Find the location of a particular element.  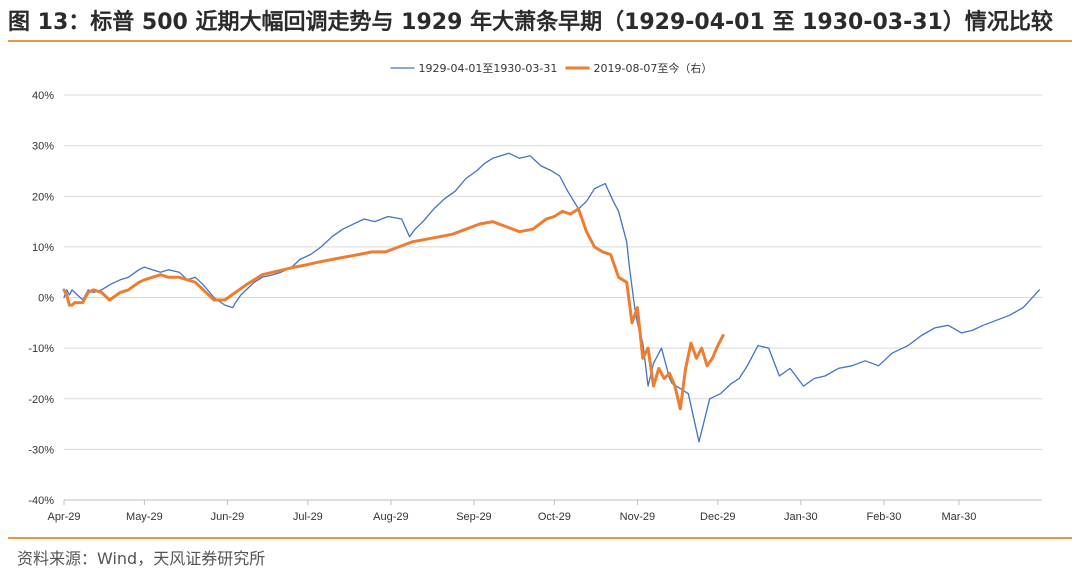

y-tick-label: -30% is located at coordinates (41, 450).